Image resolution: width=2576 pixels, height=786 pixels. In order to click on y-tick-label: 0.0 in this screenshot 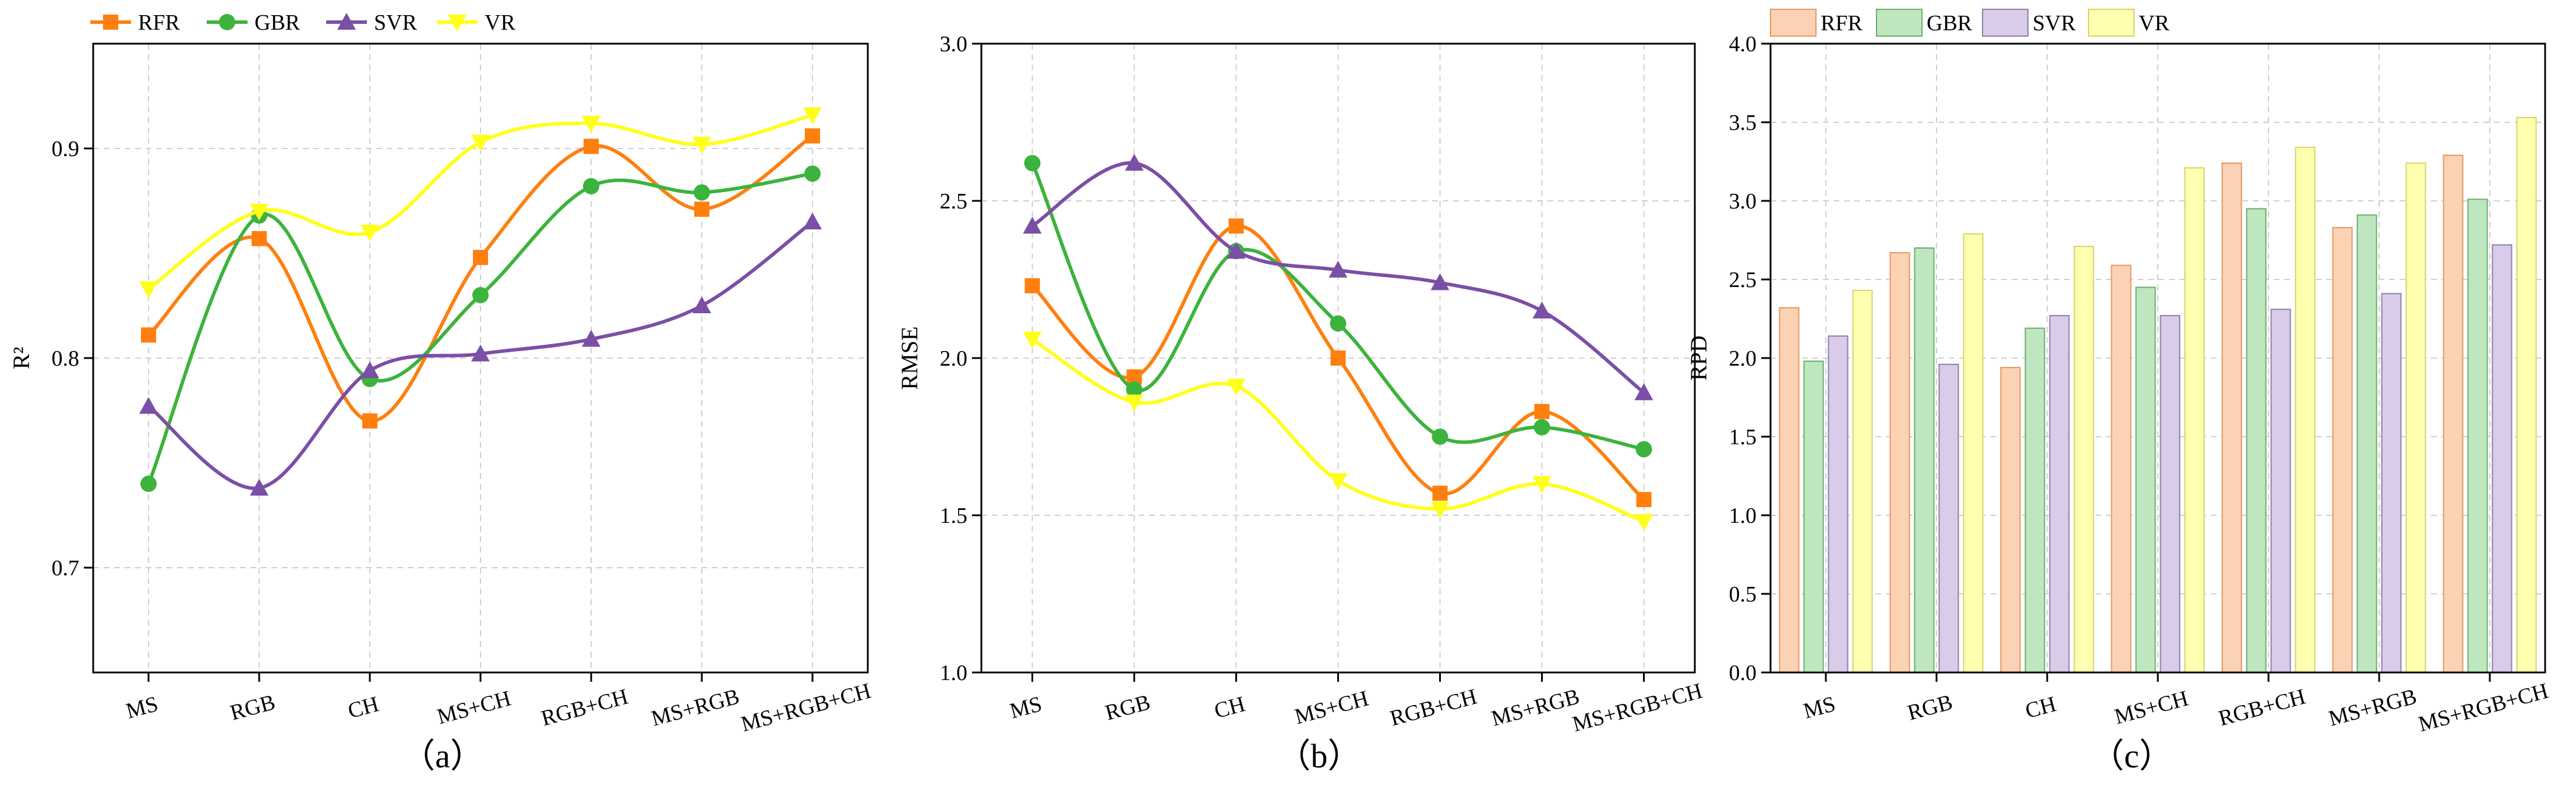, I will do `click(1743, 673)`.